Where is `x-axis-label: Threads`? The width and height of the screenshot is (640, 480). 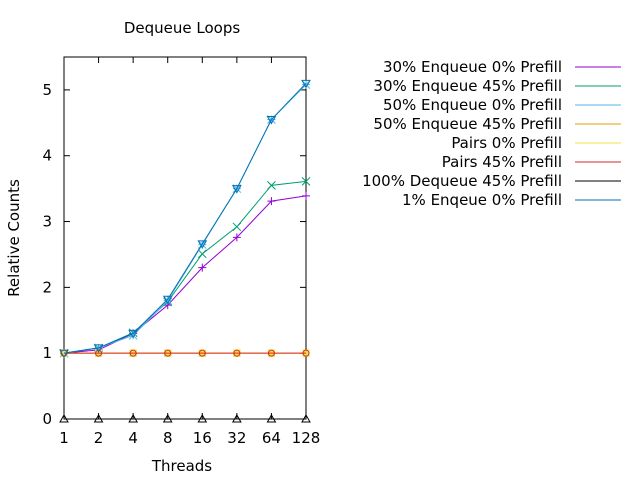
x-axis-label: Threads is located at coordinates (181, 466).